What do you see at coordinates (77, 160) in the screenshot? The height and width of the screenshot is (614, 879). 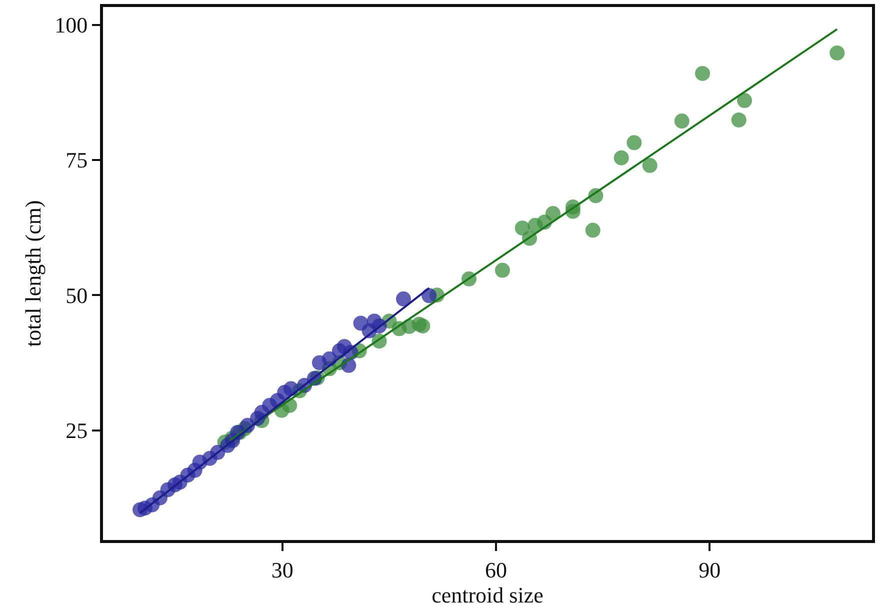 I see `y-tick-label: 75` at bounding box center [77, 160].